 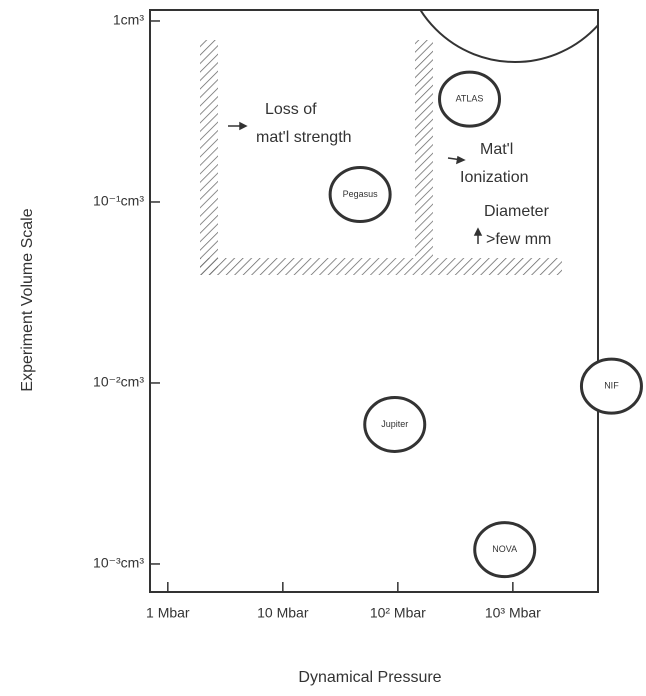 I want to click on annotation: mat'l strength, so click(x=304, y=137).